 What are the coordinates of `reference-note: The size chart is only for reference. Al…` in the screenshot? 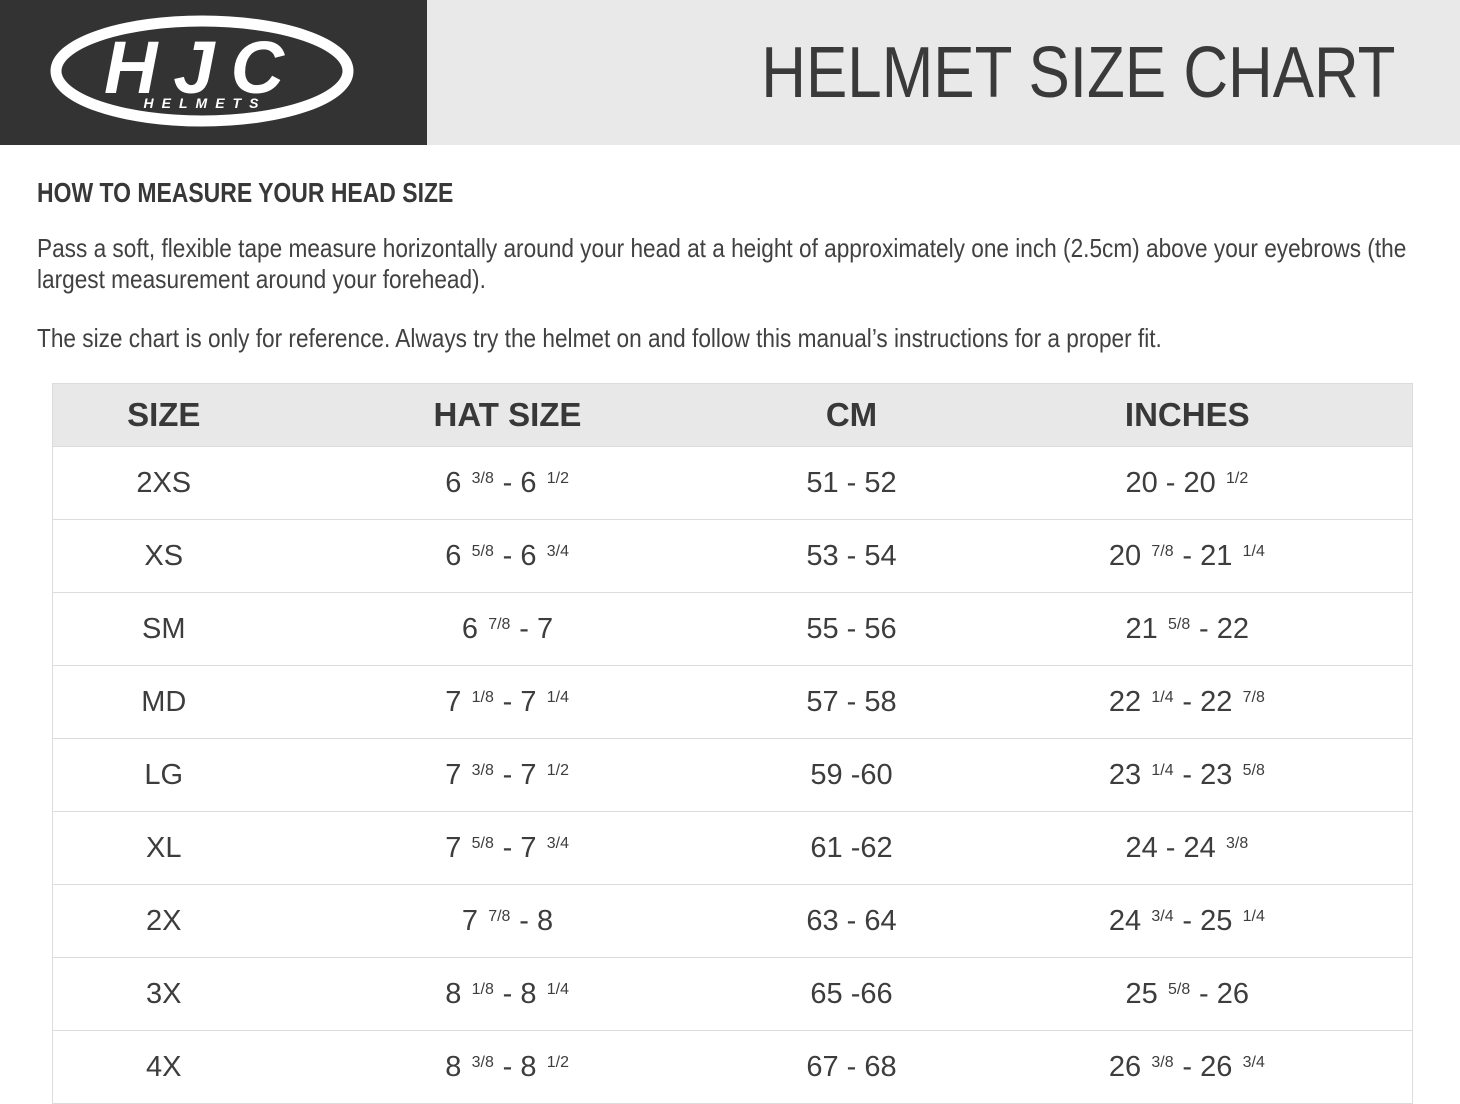 It's located at (599, 338).